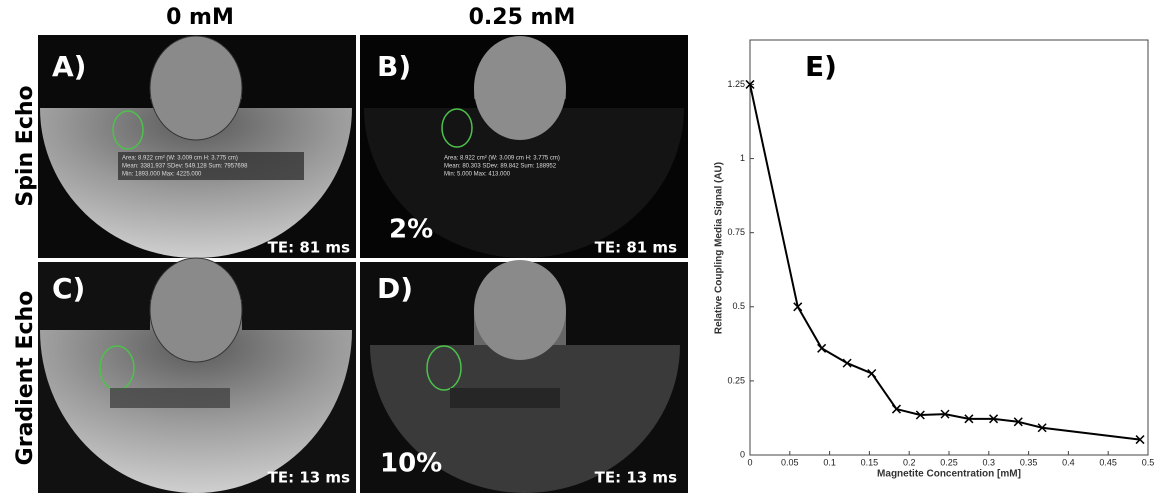 The width and height of the screenshot is (1168, 497). I want to click on y-axis-label: Relative Coupling Media Signal (AU), so click(719, 248).